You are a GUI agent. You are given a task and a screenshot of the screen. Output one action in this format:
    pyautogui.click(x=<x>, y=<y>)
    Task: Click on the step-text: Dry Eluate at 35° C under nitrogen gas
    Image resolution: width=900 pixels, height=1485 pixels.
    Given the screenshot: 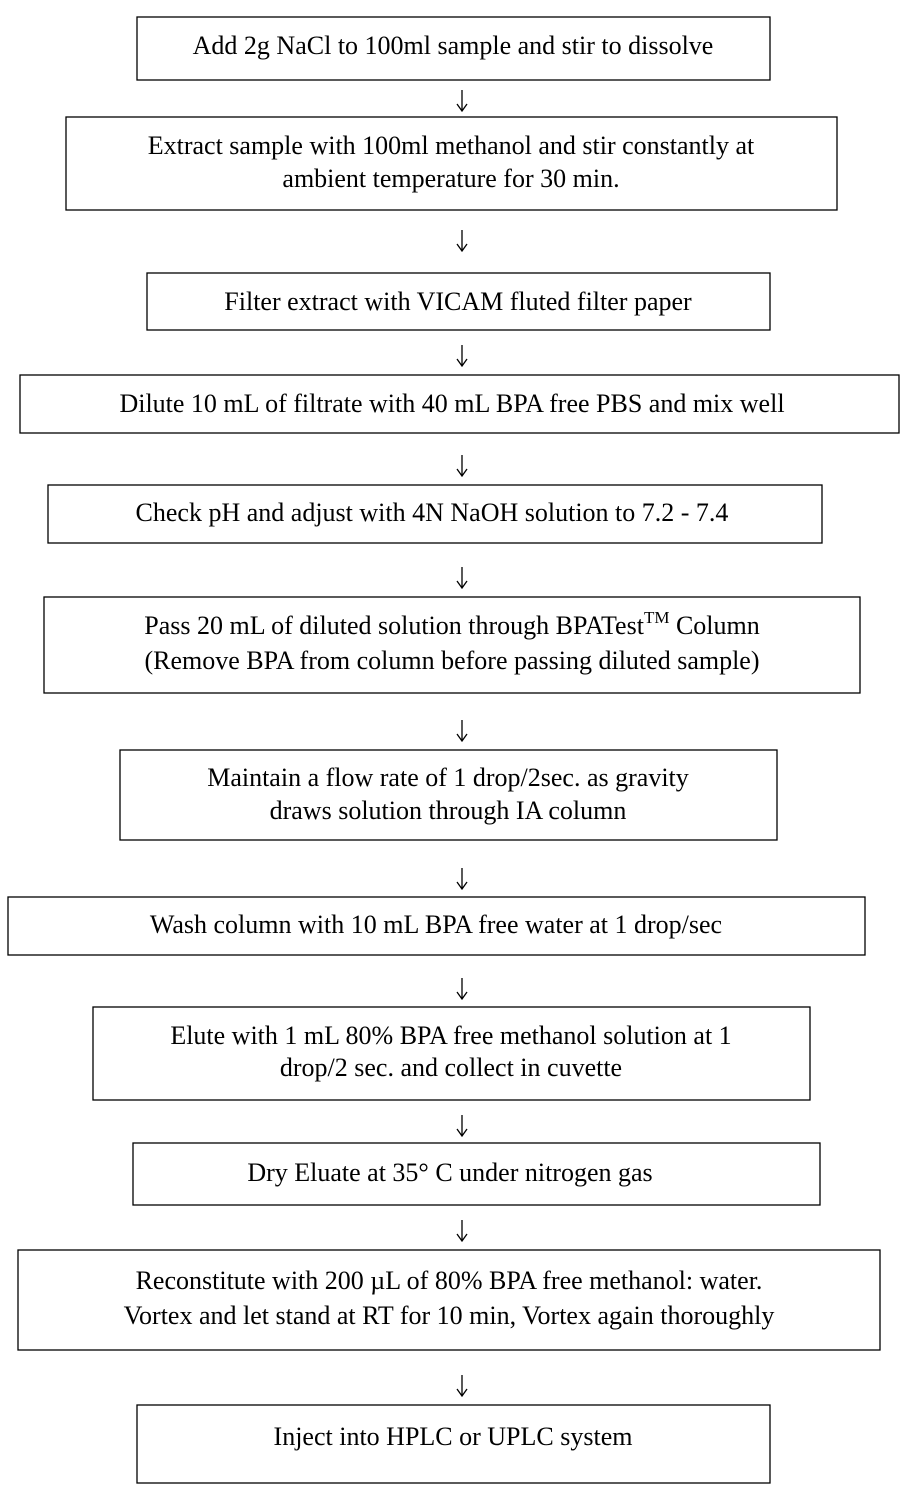 What is the action you would take?
    pyautogui.click(x=449, y=1172)
    